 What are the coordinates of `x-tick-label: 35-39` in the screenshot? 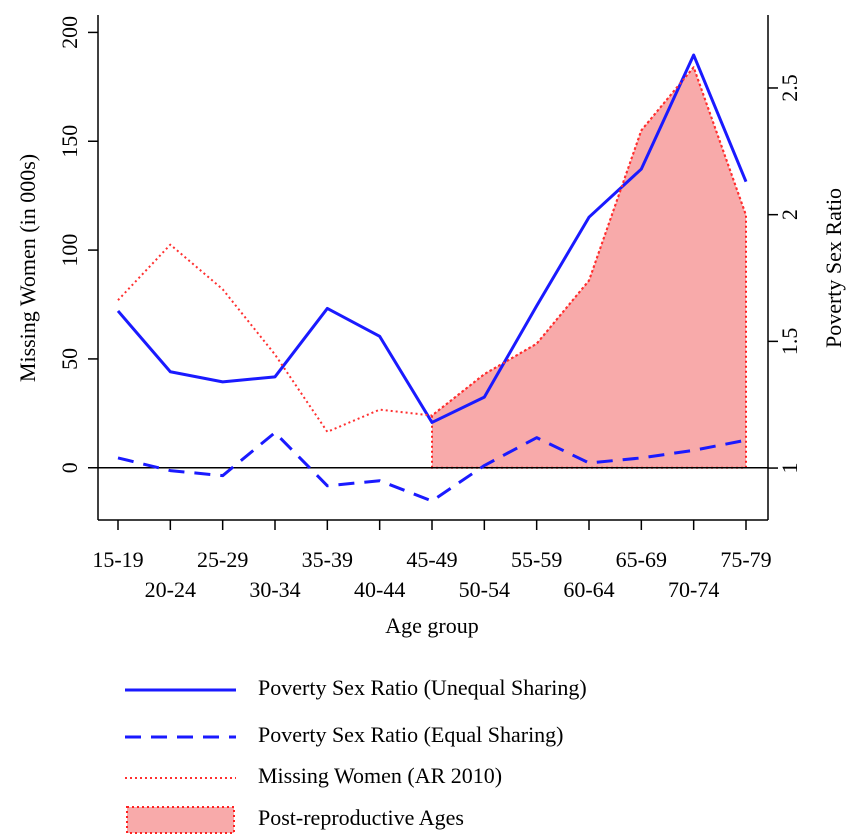 It's located at (327, 559).